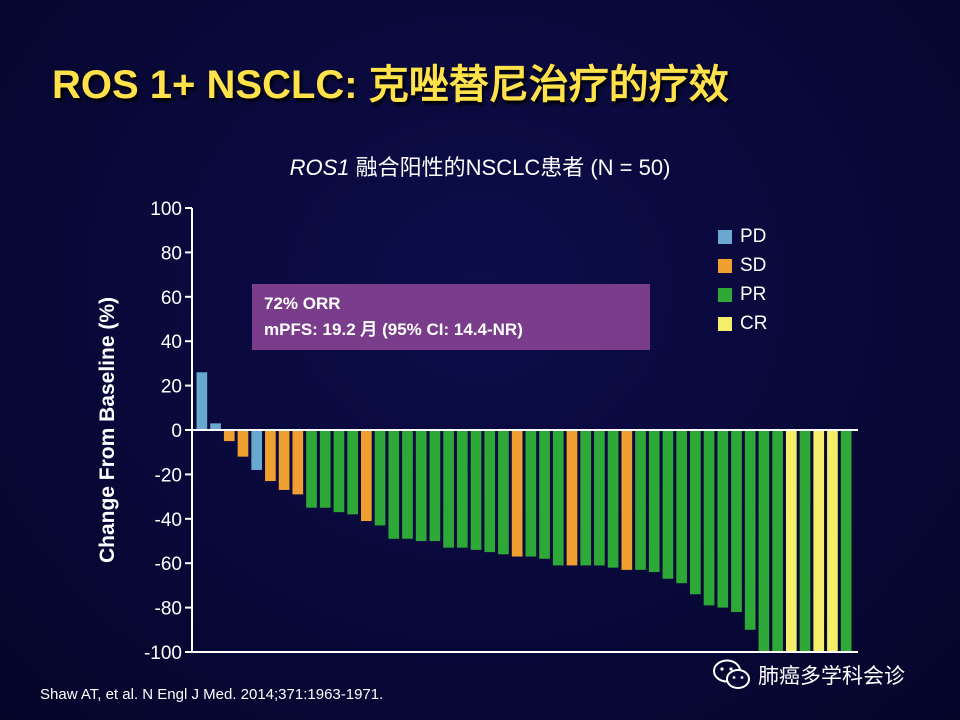 This screenshot has width=960, height=720. I want to click on legend-label-cr: CR, so click(754, 323).